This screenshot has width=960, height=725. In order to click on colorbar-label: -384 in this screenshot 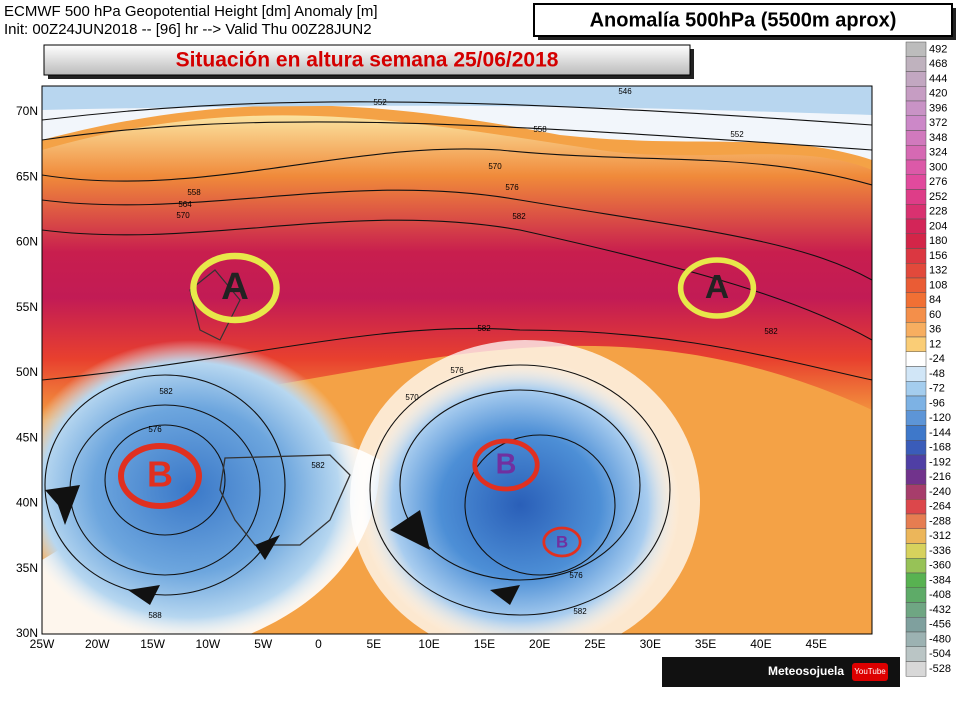, I will do `click(940, 580)`.